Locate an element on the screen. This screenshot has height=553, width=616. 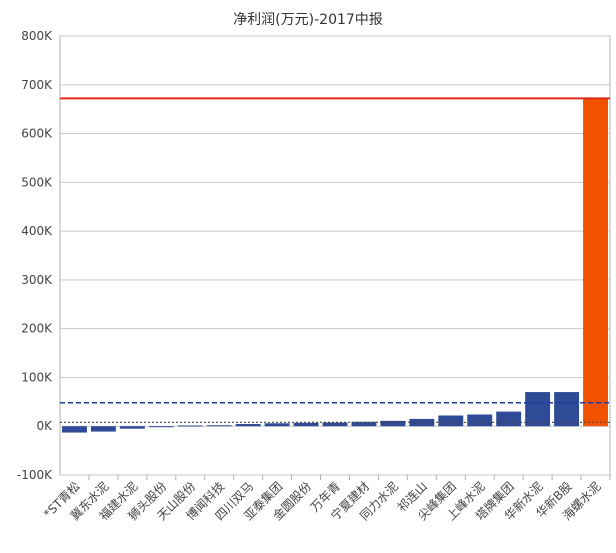
y-tick-label: 700K is located at coordinates (37, 85).